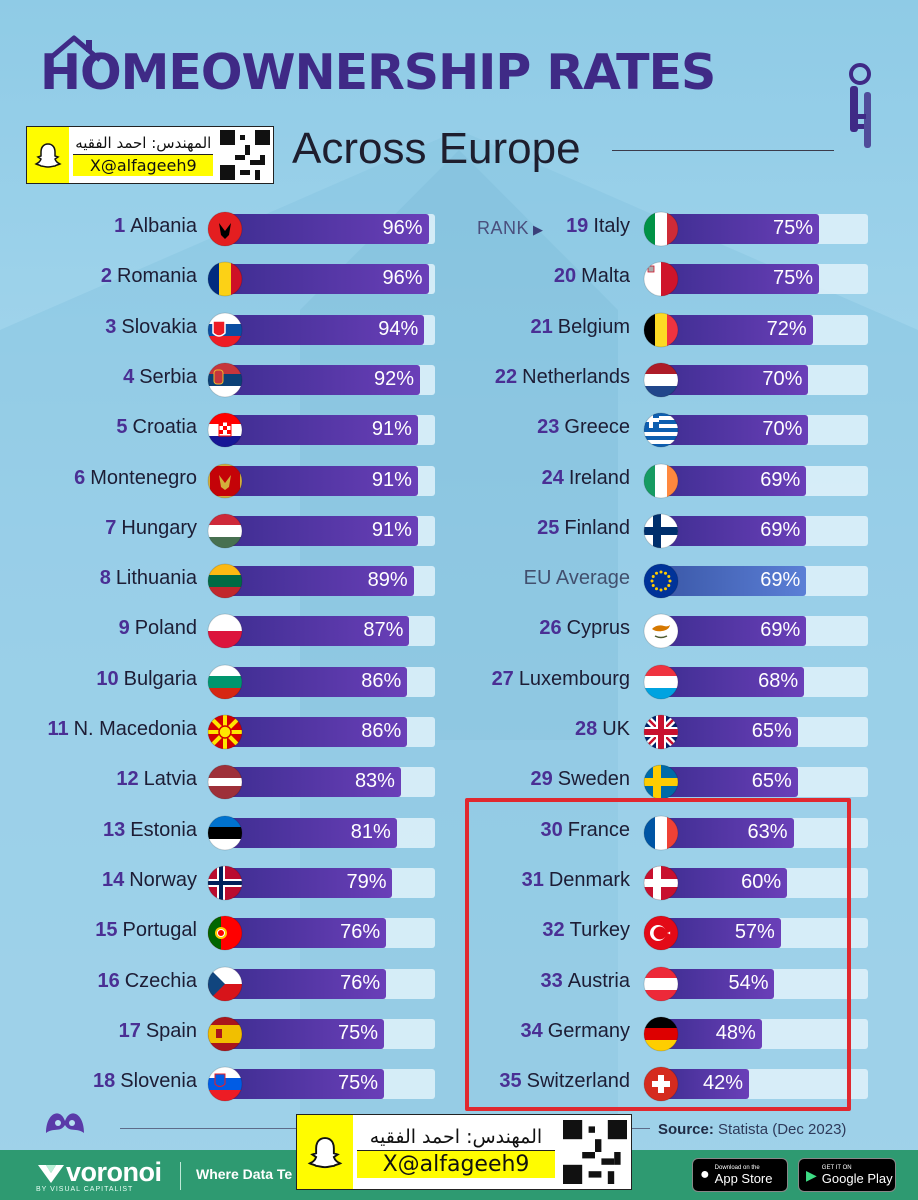  Describe the element at coordinates (158, 1031) in the screenshot. I see `row-label-spain: 17 Spain` at that location.